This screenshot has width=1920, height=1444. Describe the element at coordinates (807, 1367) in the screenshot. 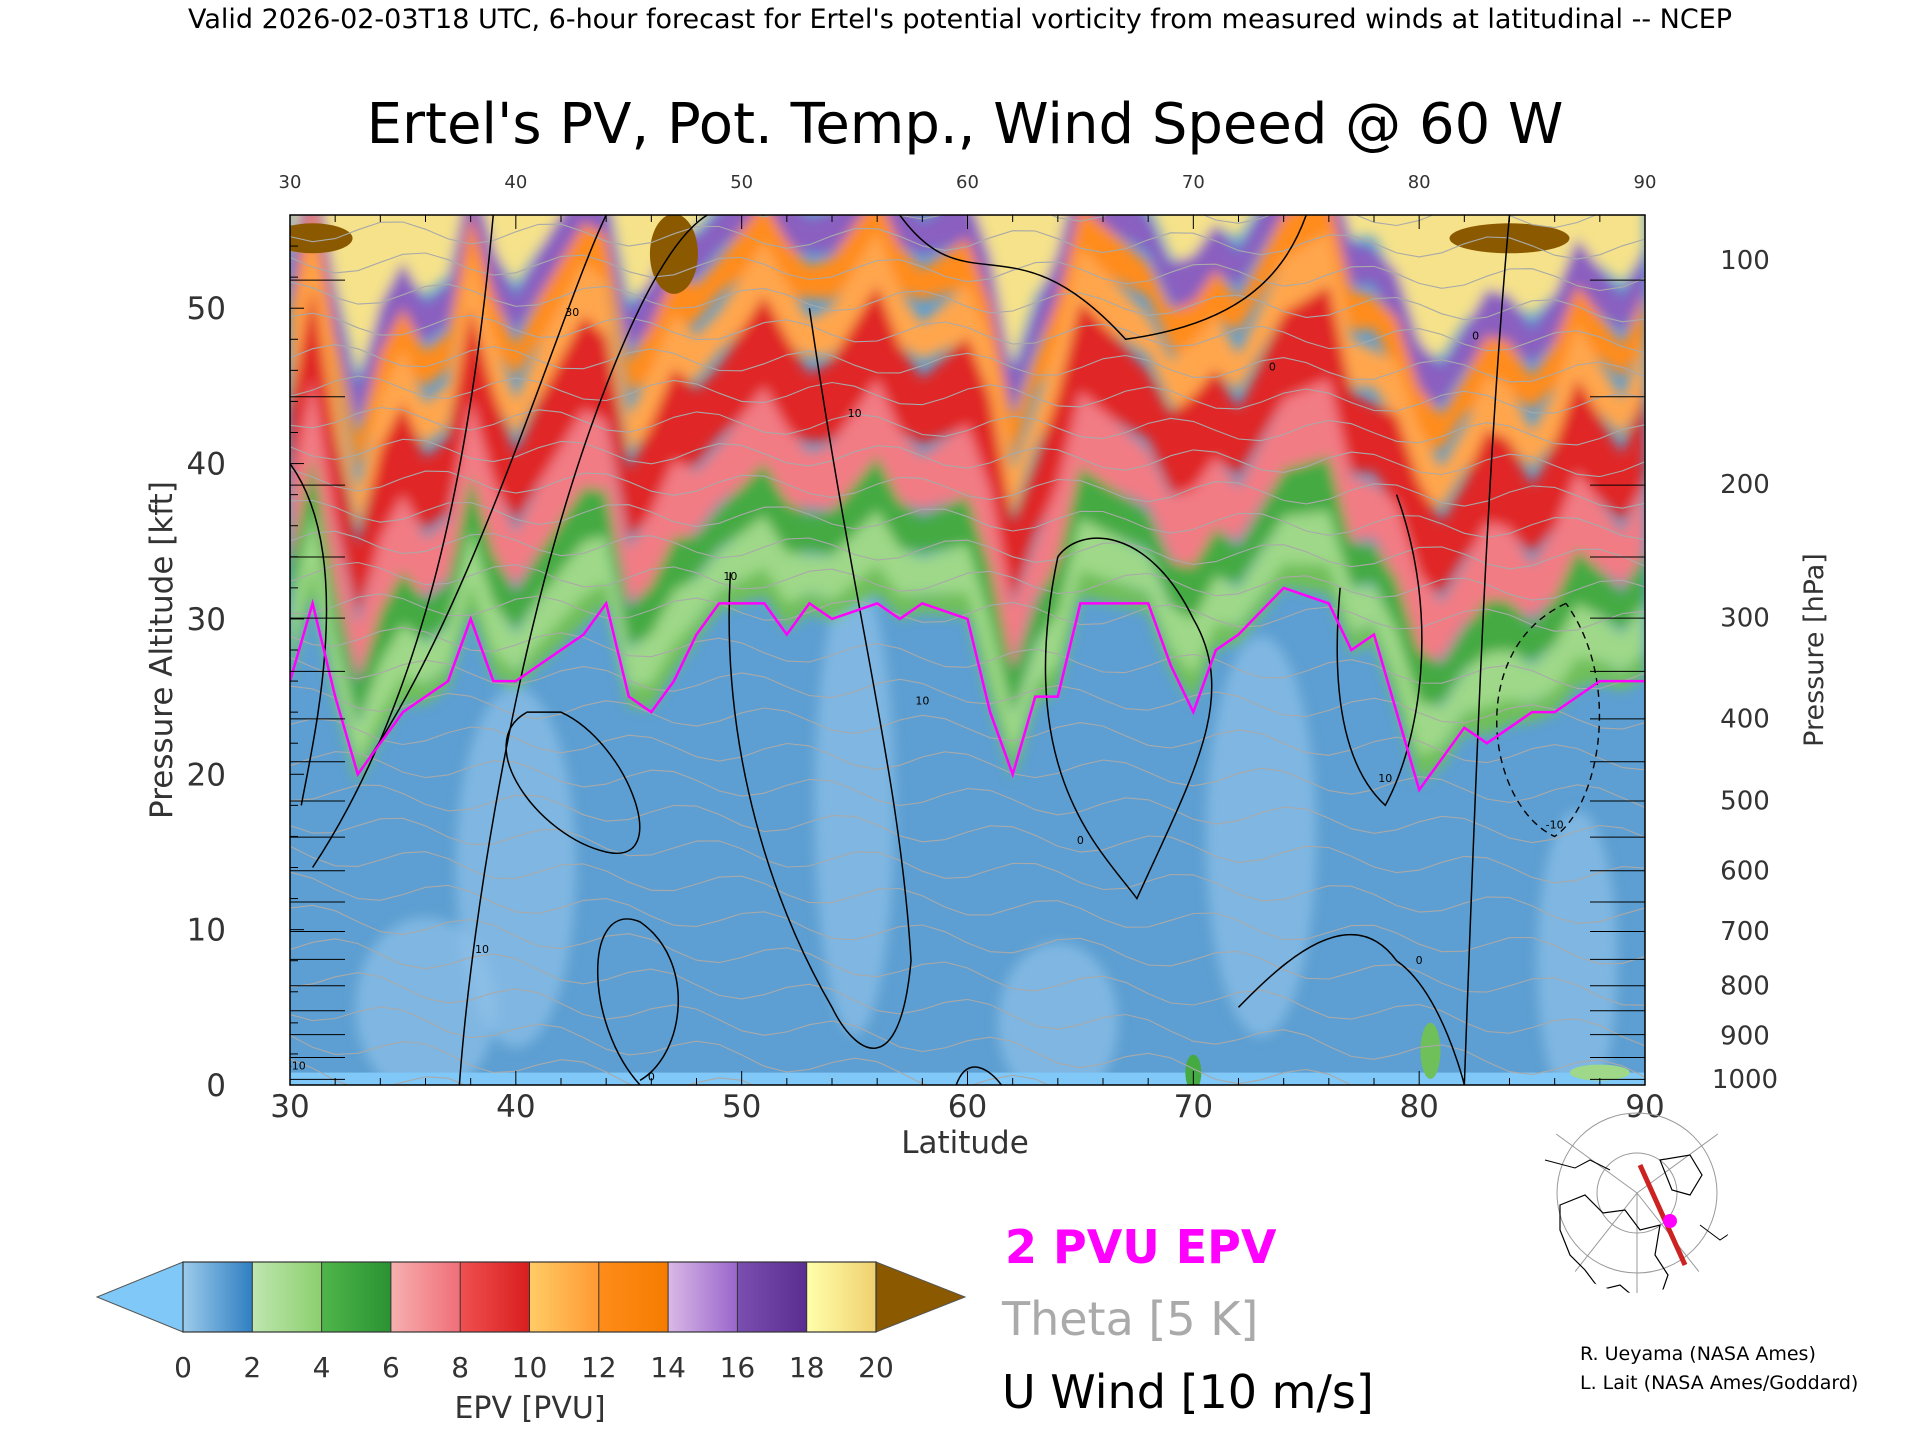

I see `colorbar-tick-label: 18` at that location.